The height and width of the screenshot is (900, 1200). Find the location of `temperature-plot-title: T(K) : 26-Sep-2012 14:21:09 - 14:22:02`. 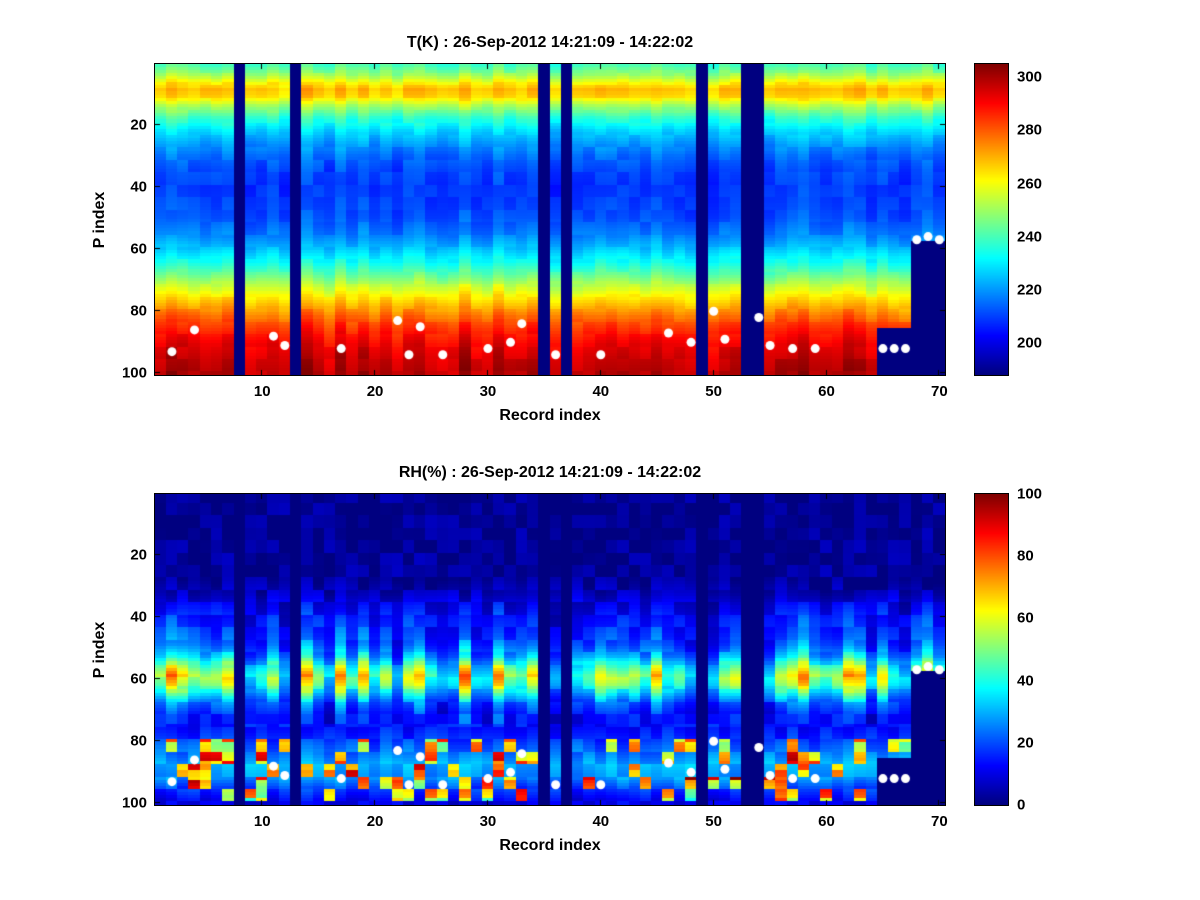

temperature-plot-title: T(K) : 26-Sep-2012 14:21:09 - 14:22:02 is located at coordinates (550, 42).